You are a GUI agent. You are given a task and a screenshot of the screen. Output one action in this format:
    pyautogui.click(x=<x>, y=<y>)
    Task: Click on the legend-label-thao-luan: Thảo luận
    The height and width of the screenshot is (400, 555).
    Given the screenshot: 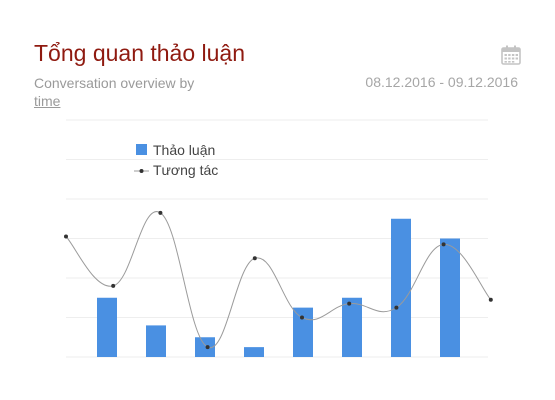 What is the action you would take?
    pyautogui.click(x=184, y=150)
    